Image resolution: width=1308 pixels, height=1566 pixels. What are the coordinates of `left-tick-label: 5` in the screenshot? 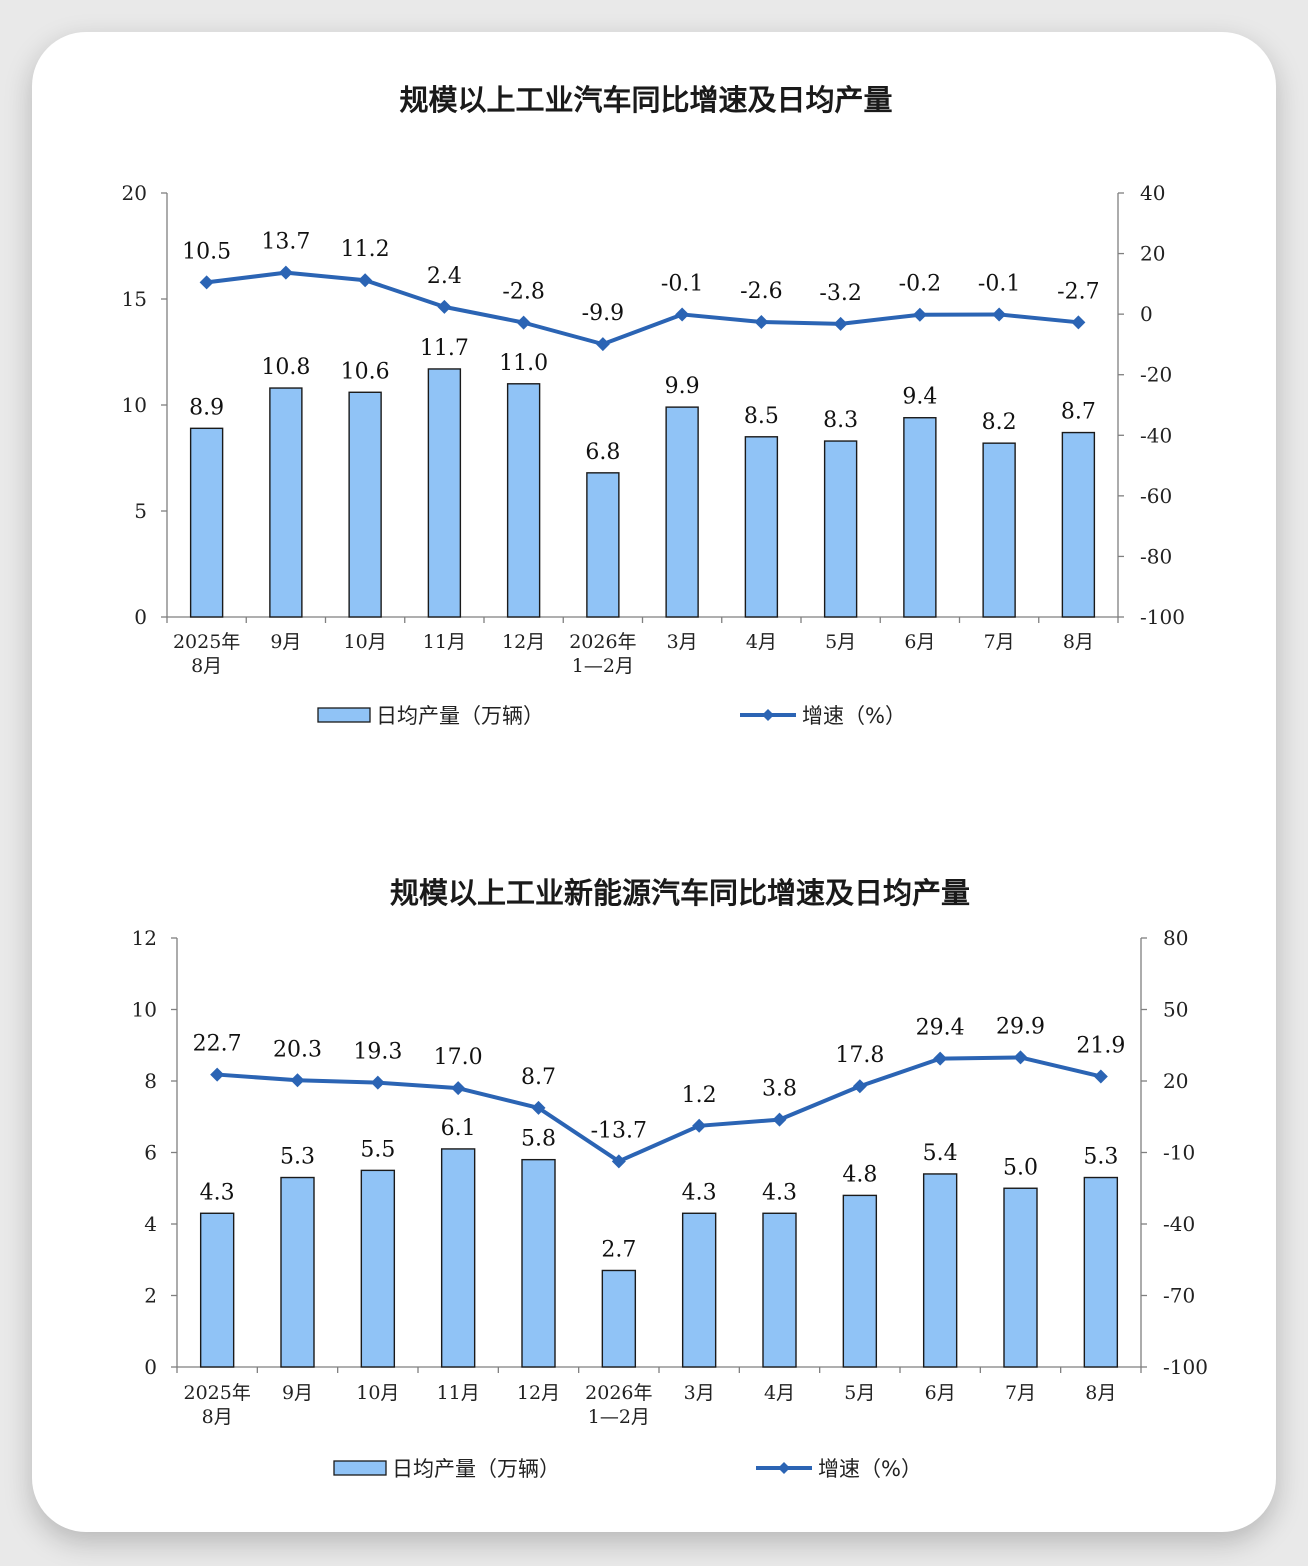 It's located at (140, 511).